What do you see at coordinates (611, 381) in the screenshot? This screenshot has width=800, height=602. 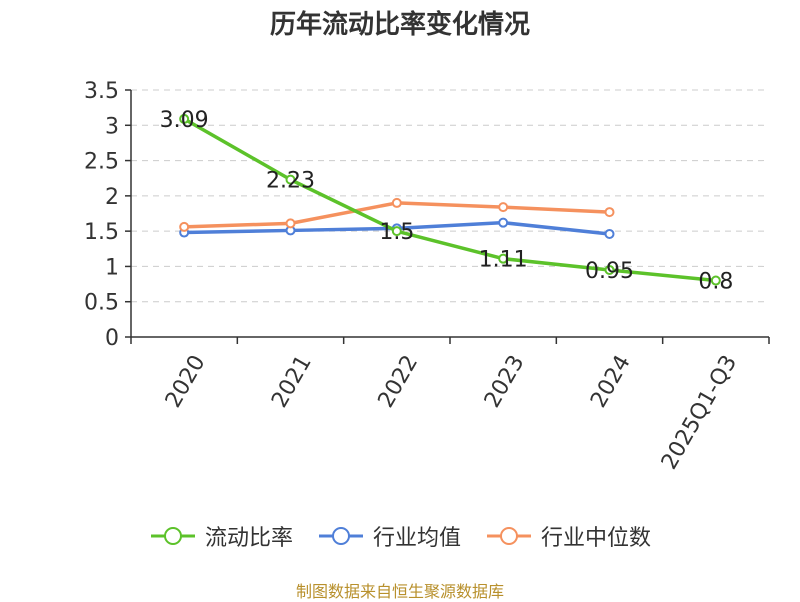 I see `x-tick-label: 2024` at bounding box center [611, 381].